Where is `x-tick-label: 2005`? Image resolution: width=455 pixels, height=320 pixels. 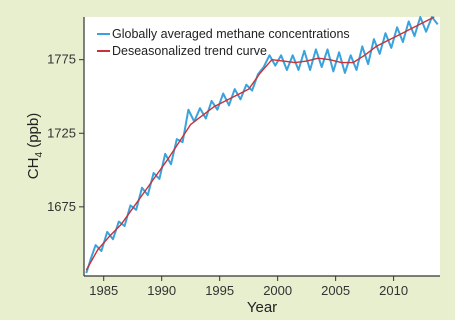 x-tick-label: 2005 is located at coordinates (335, 290).